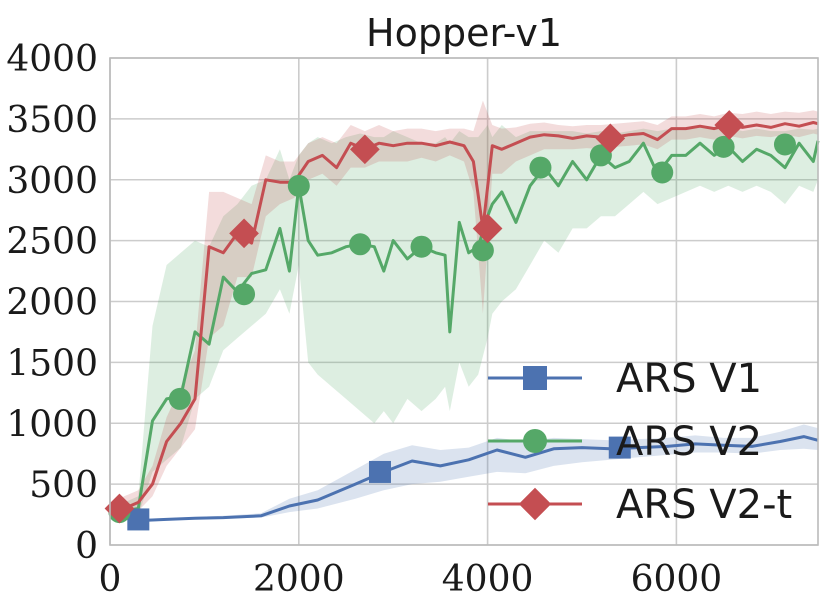 The width and height of the screenshot is (831, 612). What do you see at coordinates (52, 181) in the screenshot?
I see `y-tick-label: 3000` at bounding box center [52, 181].